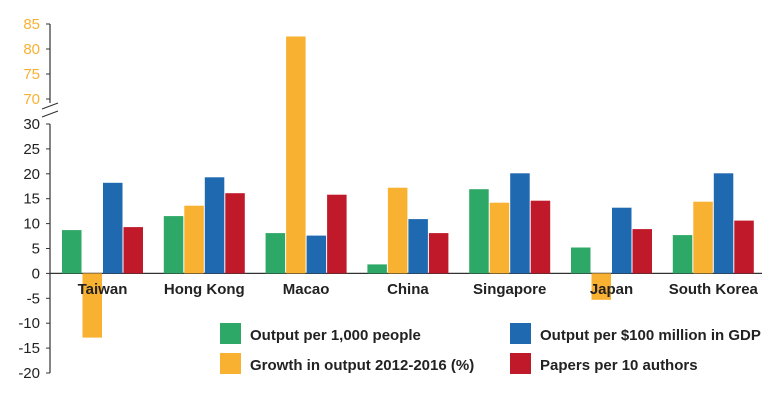  Describe the element at coordinates (650, 335) in the screenshot. I see `legend-label: Output per $100 million in GDP` at that location.